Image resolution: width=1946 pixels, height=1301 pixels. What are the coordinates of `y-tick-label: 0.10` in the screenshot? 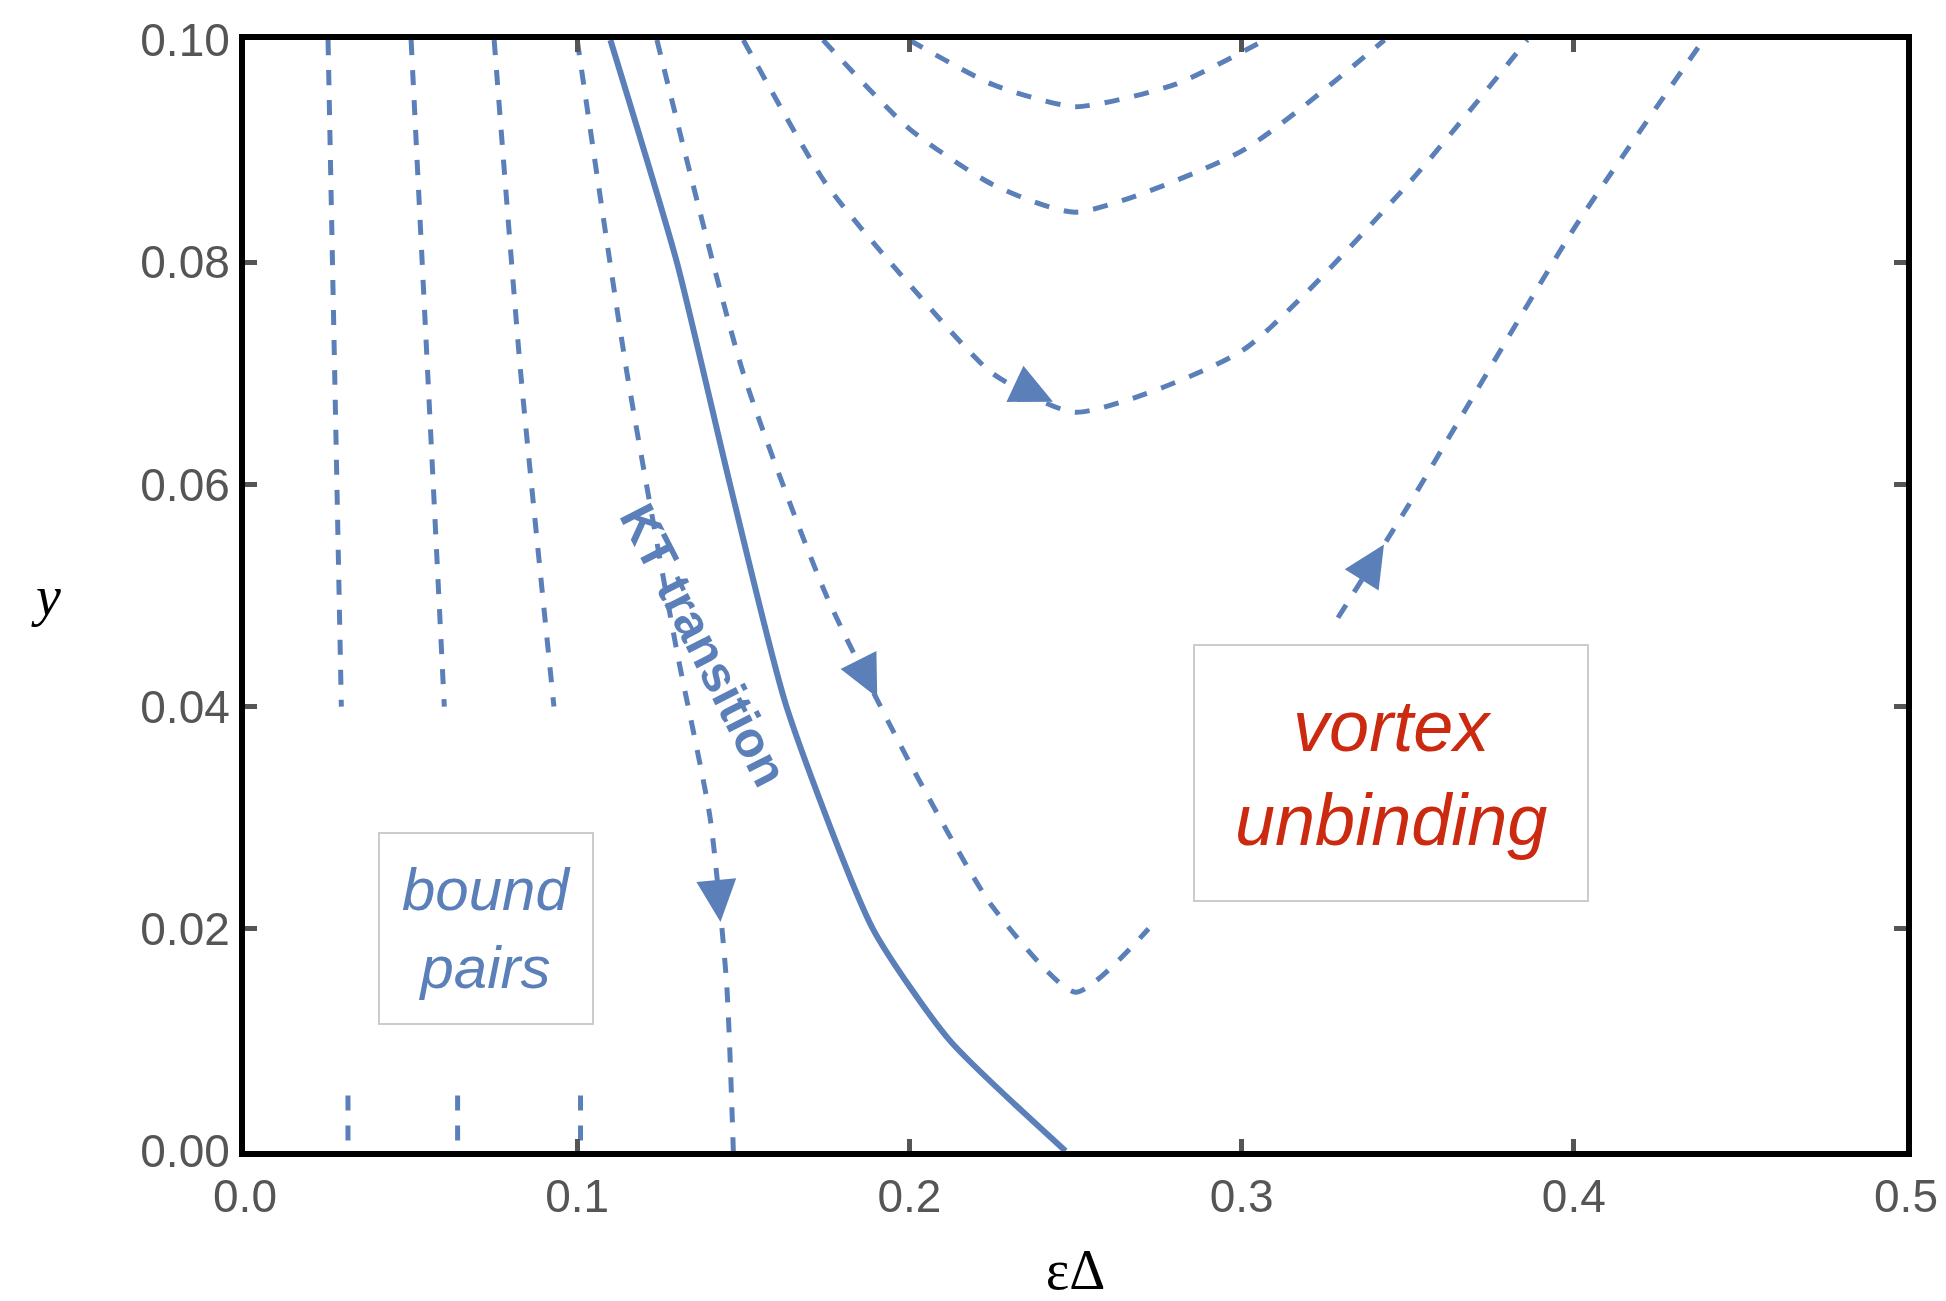 It's located at (185, 40).